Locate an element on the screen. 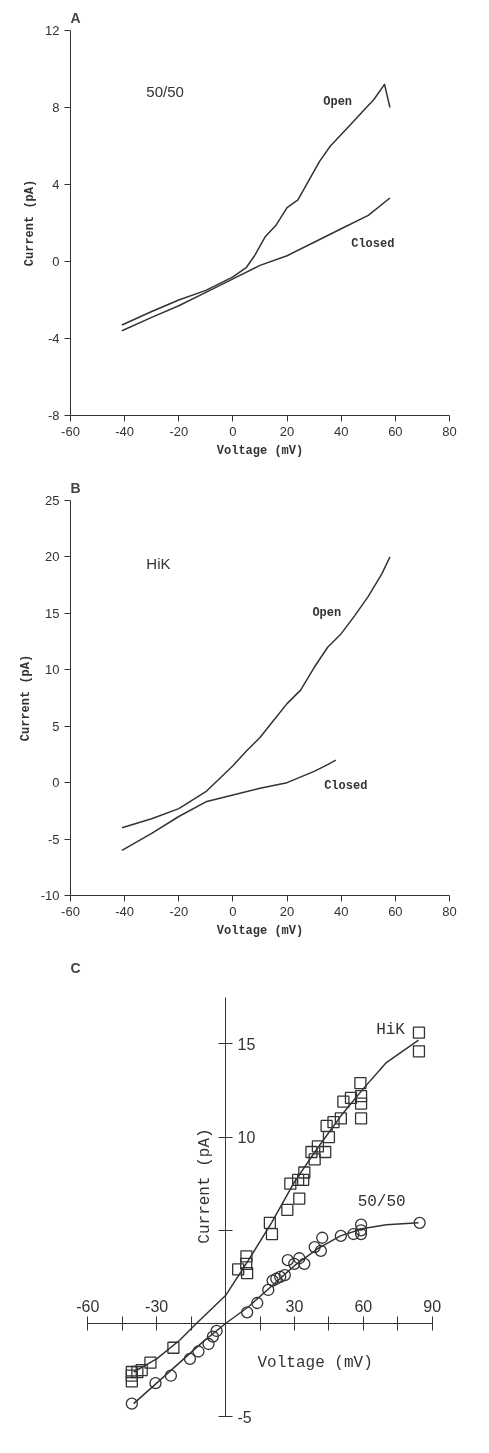 The image size is (489, 1453). y-tick-label: 5 is located at coordinates (56, 726).